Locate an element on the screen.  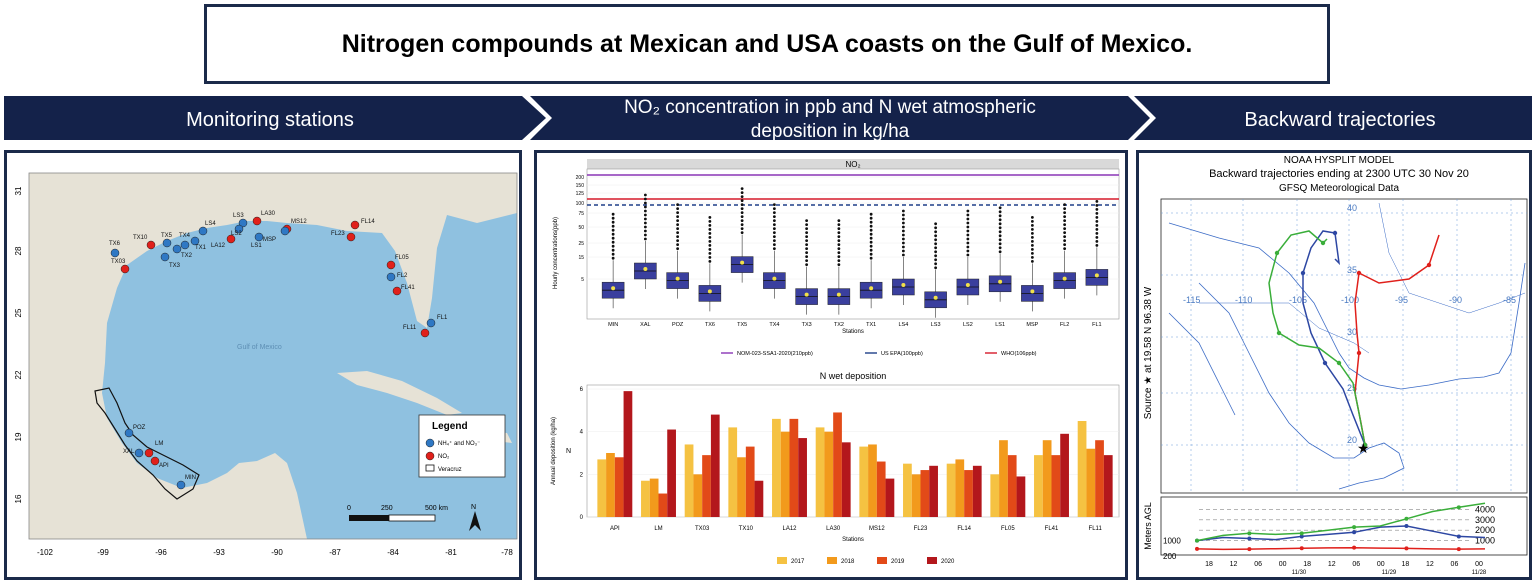
lon-tick-label: -102 is located at coordinates (45, 552).